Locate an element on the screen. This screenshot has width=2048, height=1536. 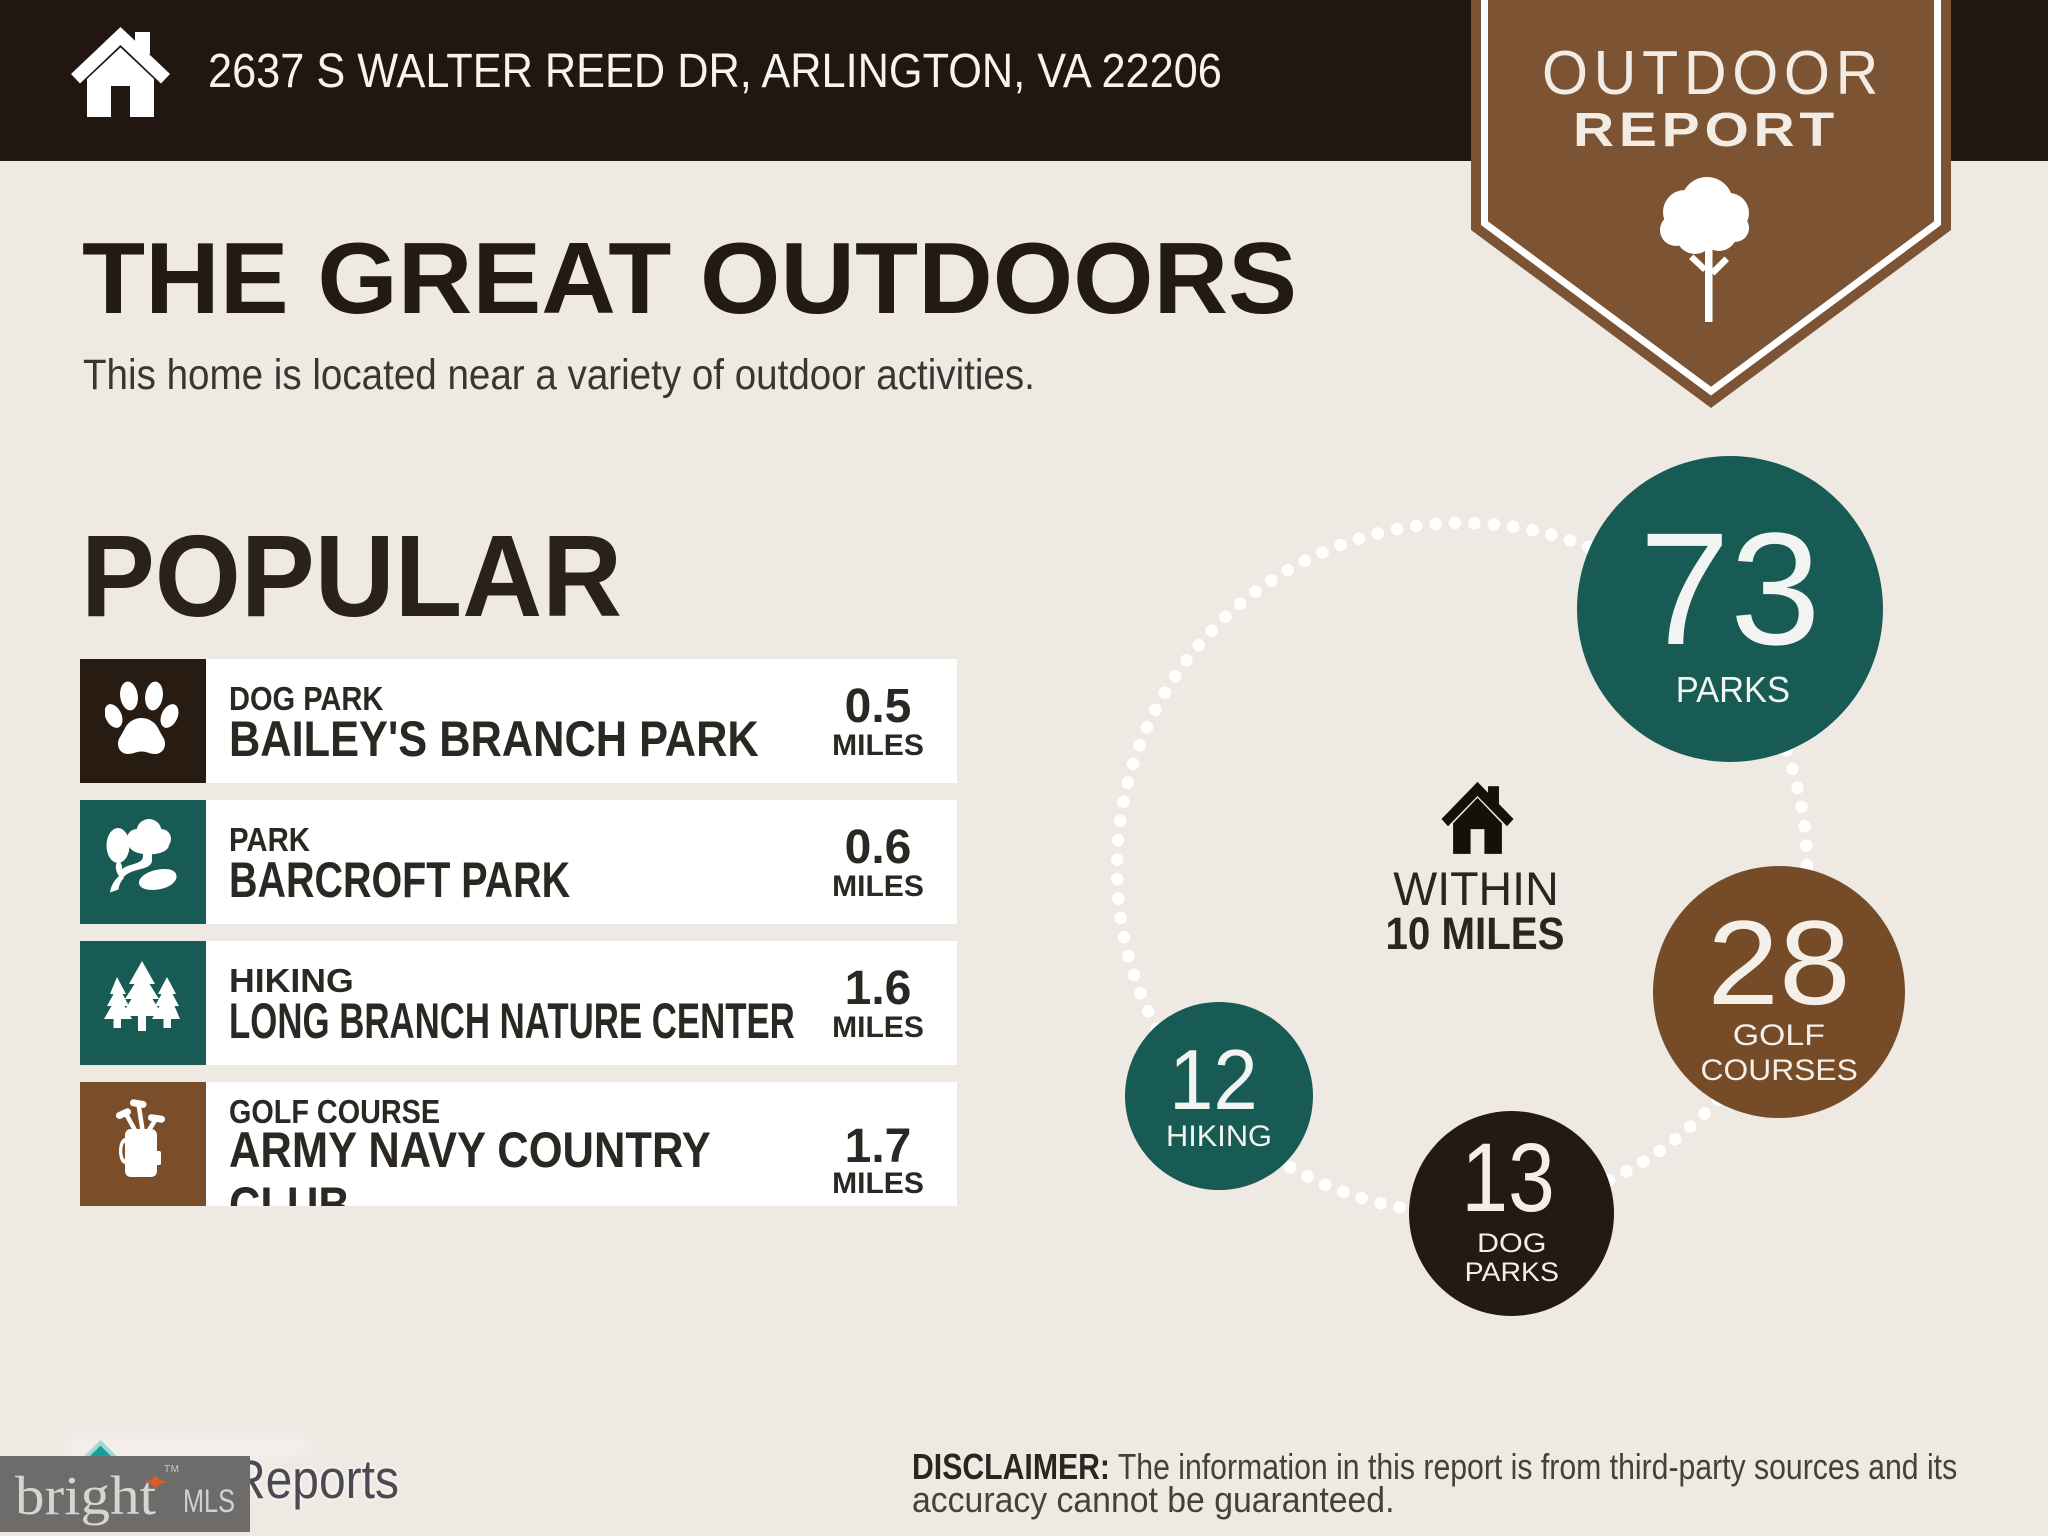
svg-text: REPORT is located at coordinates (1706, 130).